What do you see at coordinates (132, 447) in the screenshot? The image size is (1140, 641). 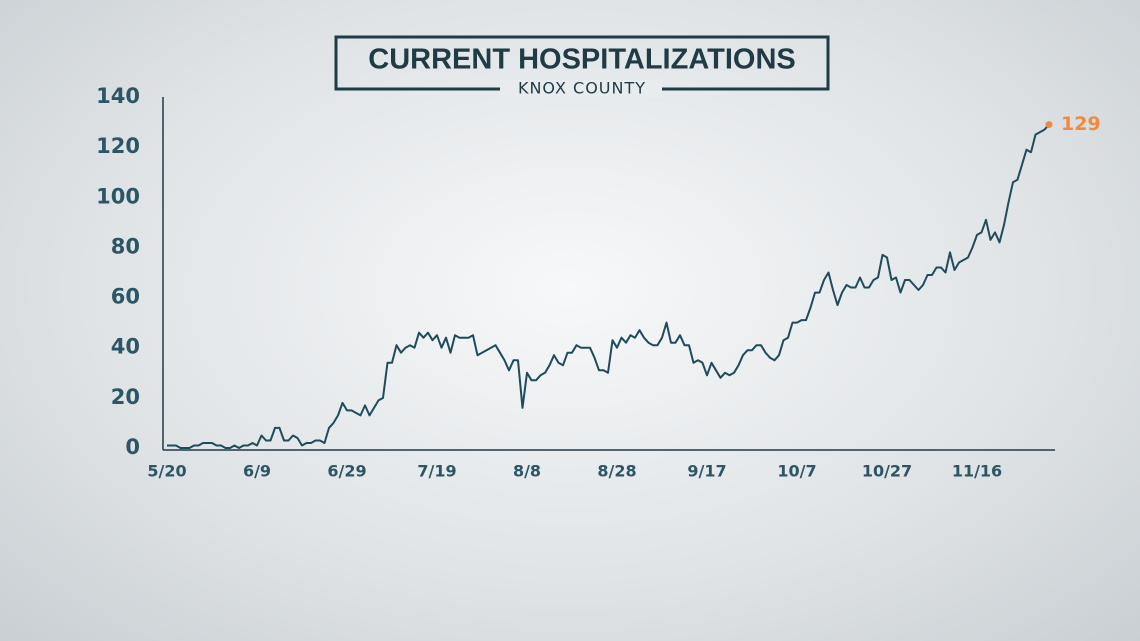 I see `y-tick-label: 0` at bounding box center [132, 447].